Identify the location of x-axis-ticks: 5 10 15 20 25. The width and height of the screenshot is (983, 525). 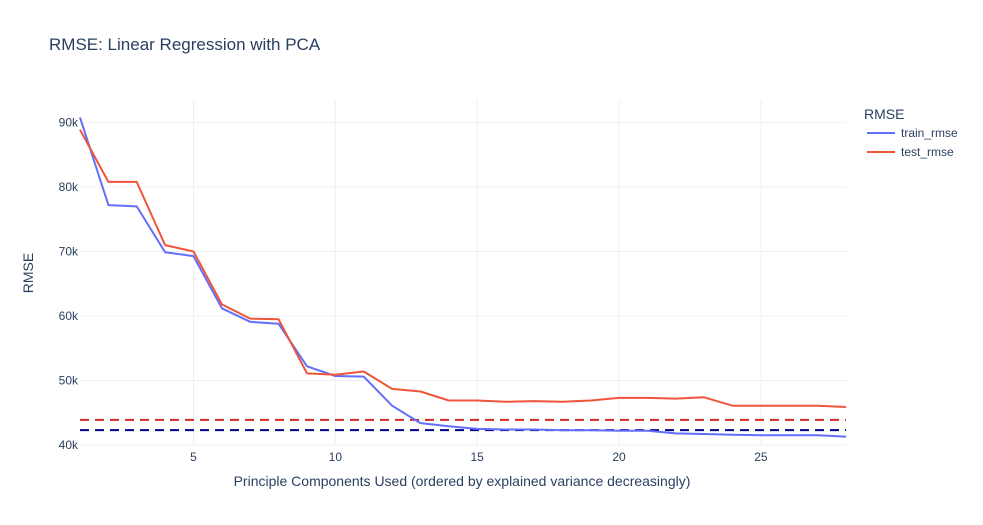
(479, 457).